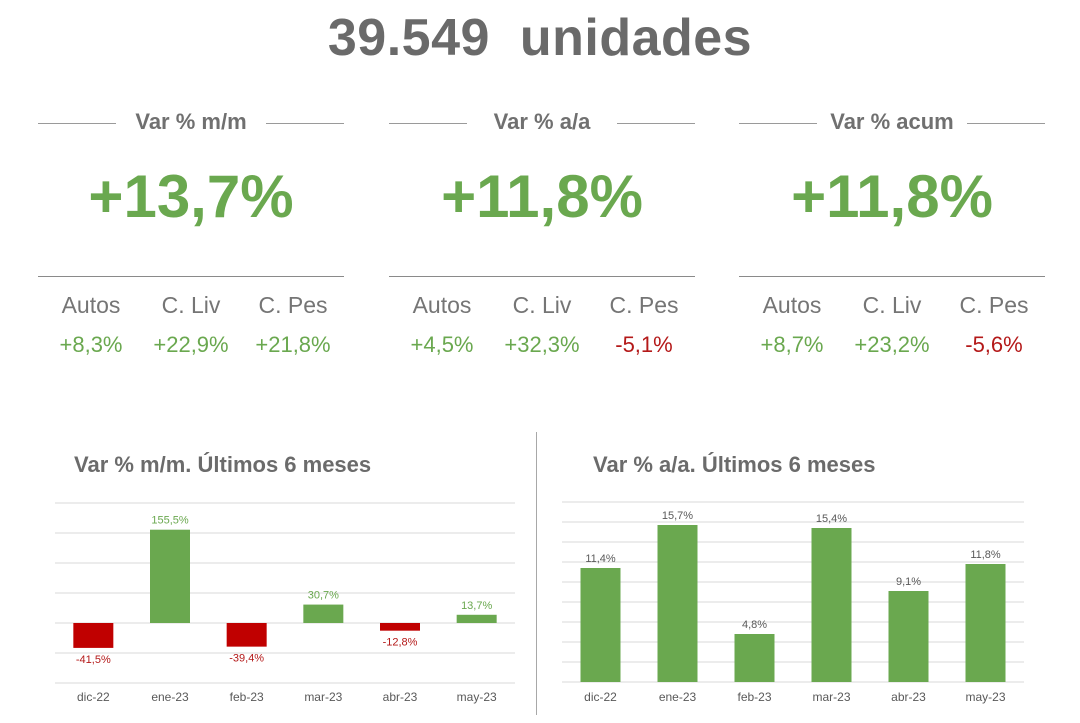 Image resolution: width=1080 pixels, height=723 pixels. What do you see at coordinates (994, 325) in the screenshot?
I see `sub-metric-c-pes: C. Pes -5,6%` at bounding box center [994, 325].